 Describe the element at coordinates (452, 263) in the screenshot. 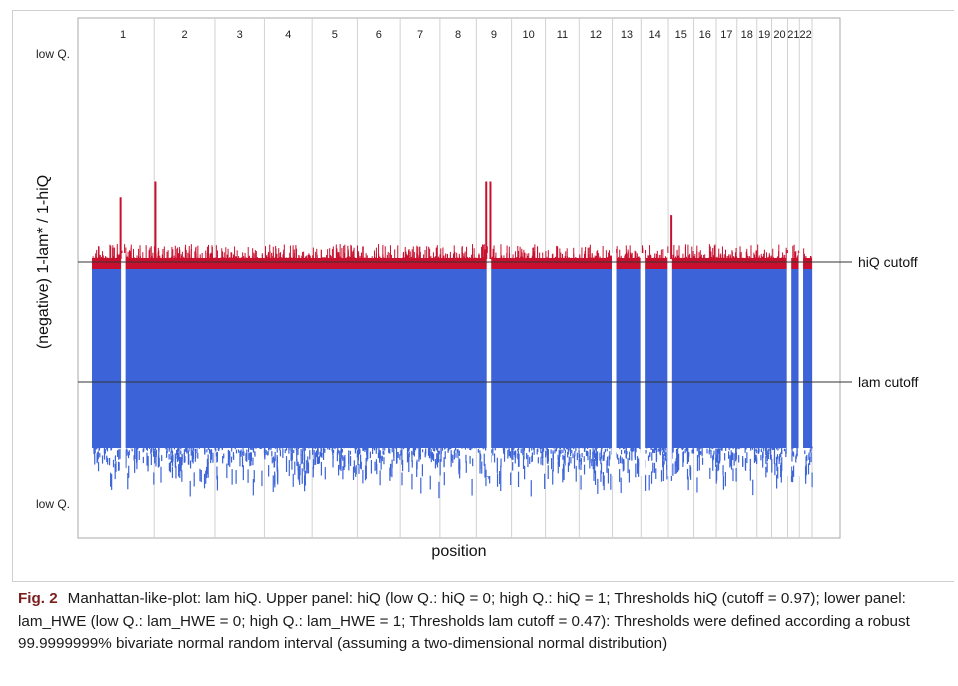

I see `hiq-series-band` at that location.